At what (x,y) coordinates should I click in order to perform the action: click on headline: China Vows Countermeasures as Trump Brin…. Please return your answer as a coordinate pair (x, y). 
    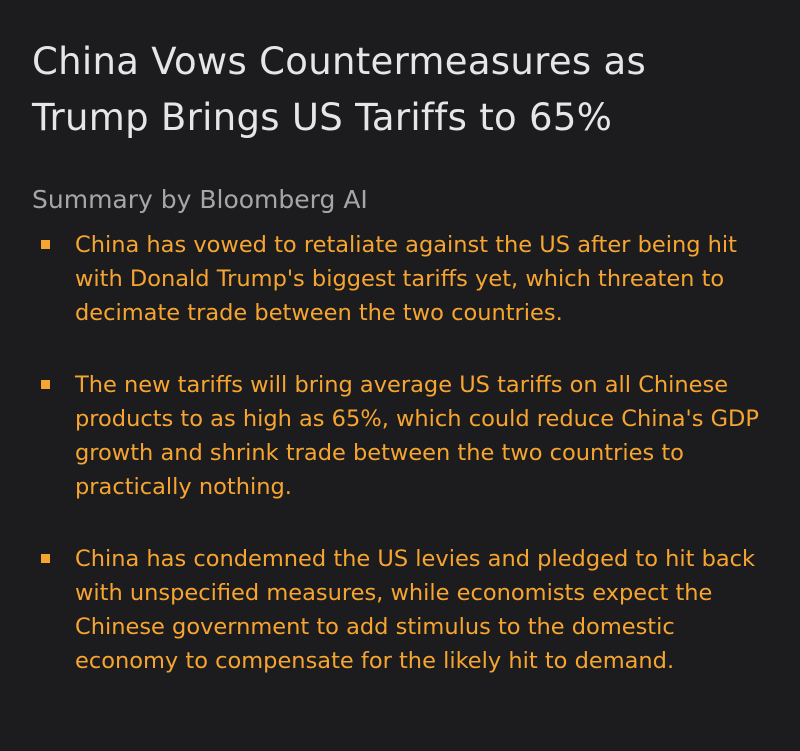
    Looking at the image, I should click on (339, 89).